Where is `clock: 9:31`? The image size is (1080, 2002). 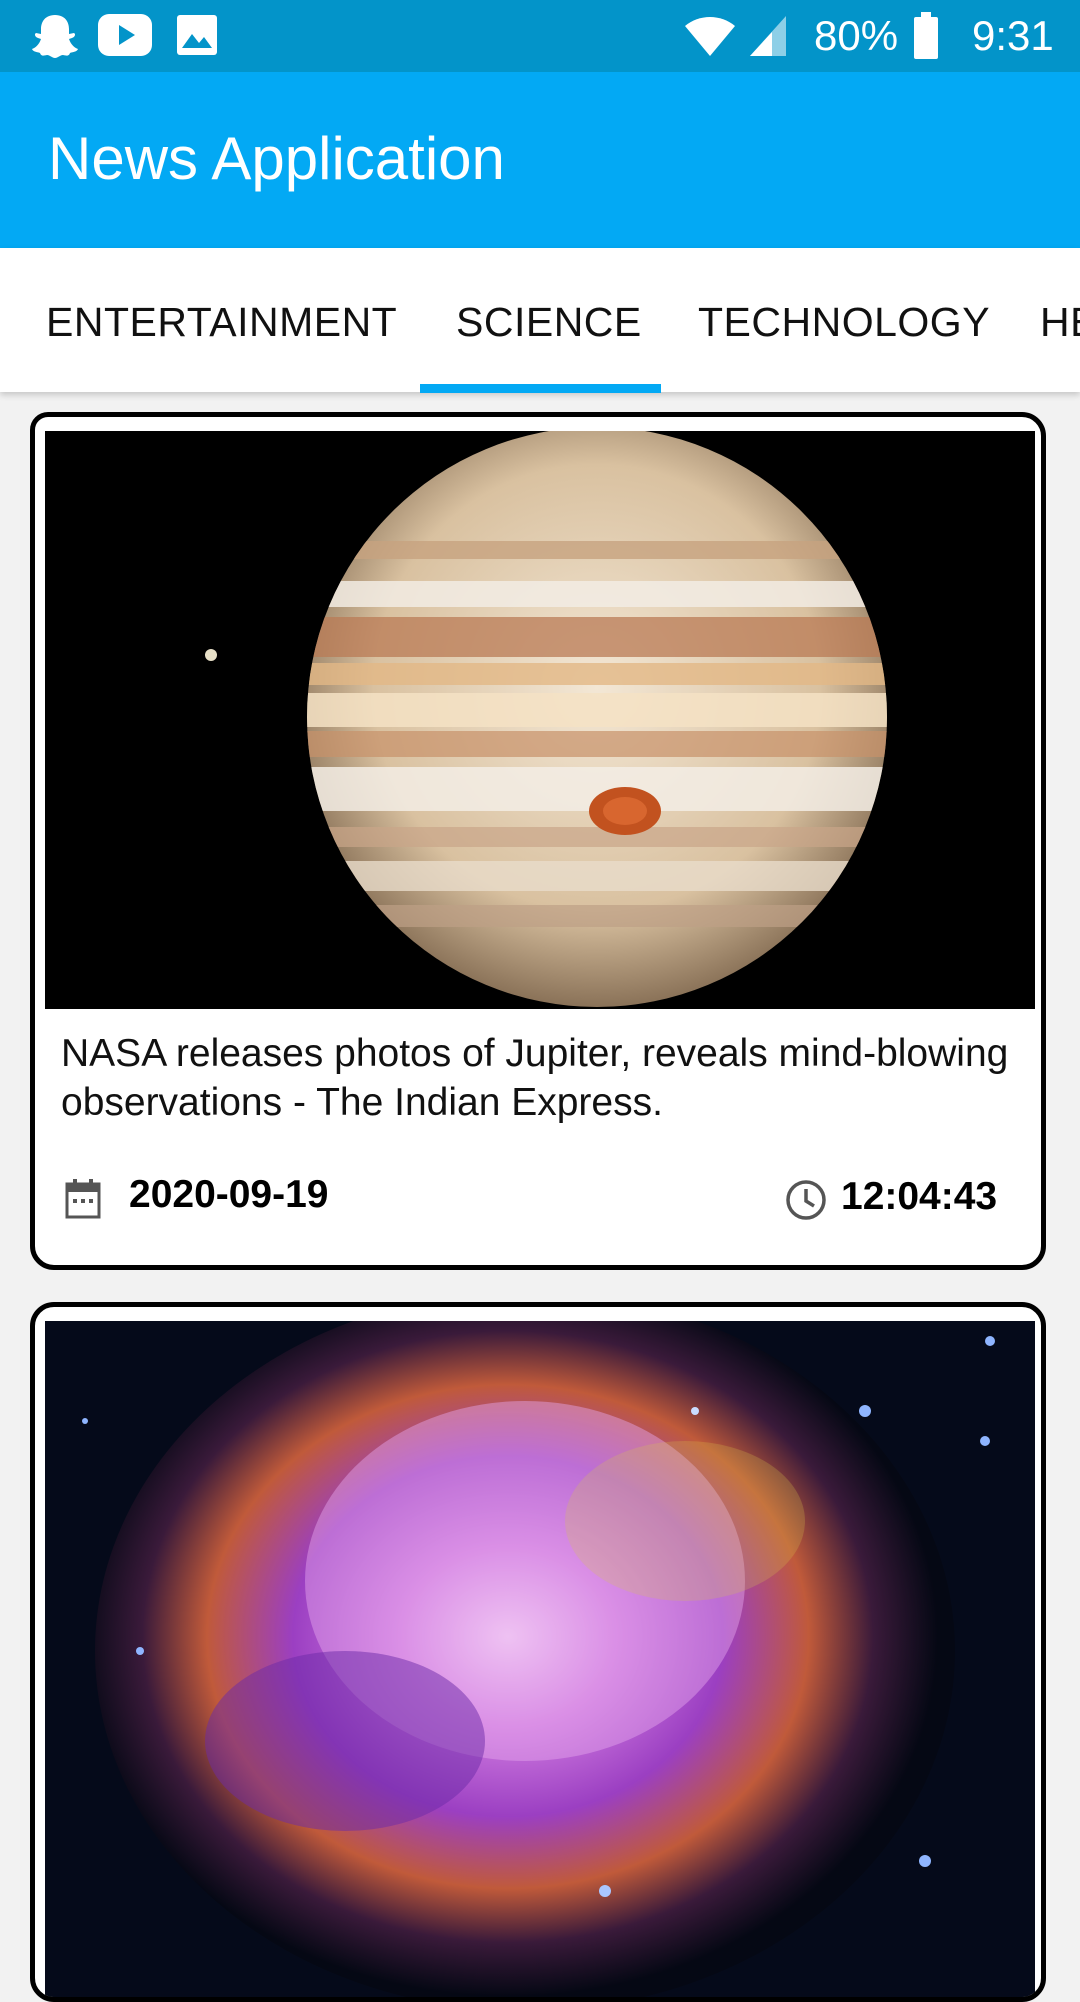
clock: 9:31 is located at coordinates (1013, 35).